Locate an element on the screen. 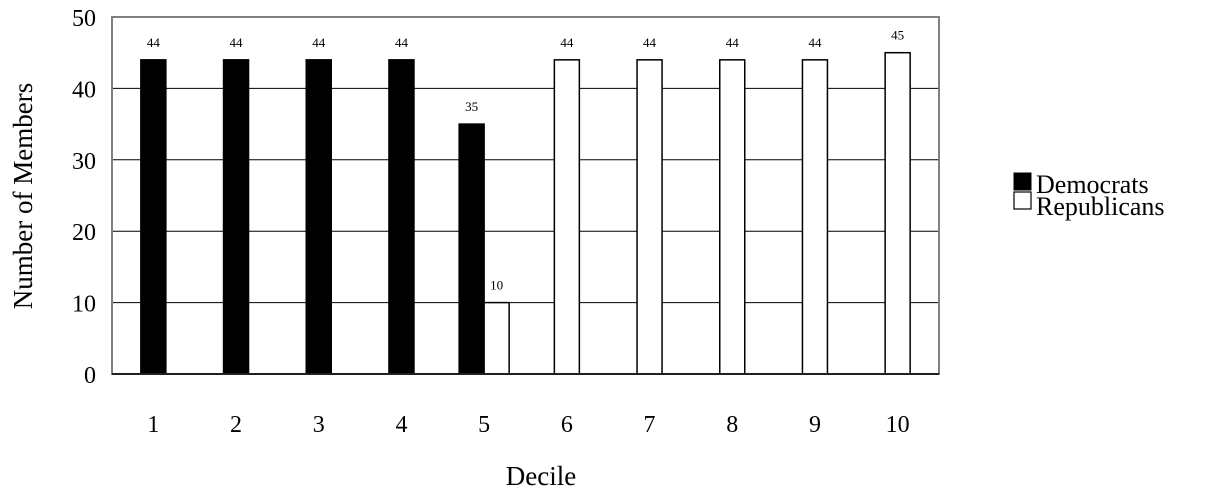 This screenshot has height=499, width=1214. legend-item-republicans: Republicans is located at coordinates (1089, 206).